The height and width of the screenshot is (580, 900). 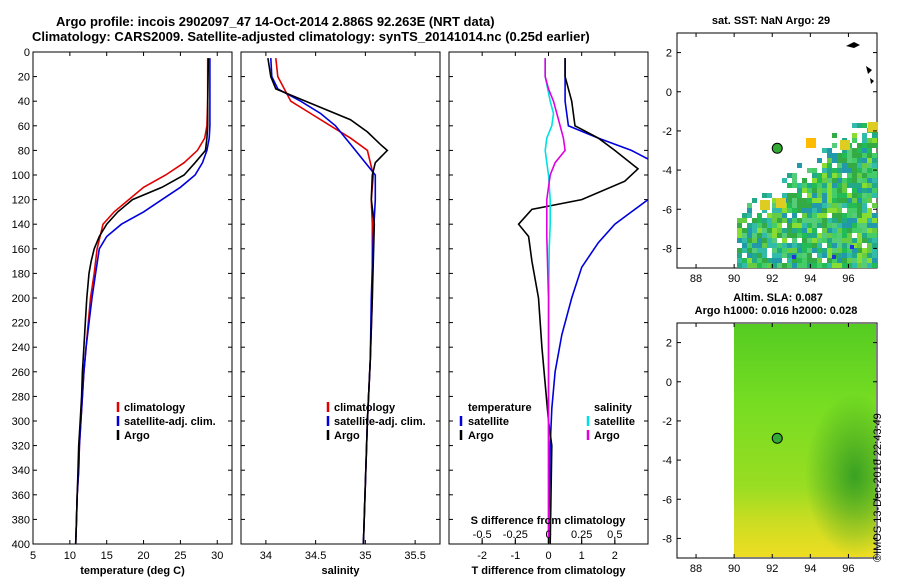 I want to click on sla-argo-marker, so click(x=777, y=438).